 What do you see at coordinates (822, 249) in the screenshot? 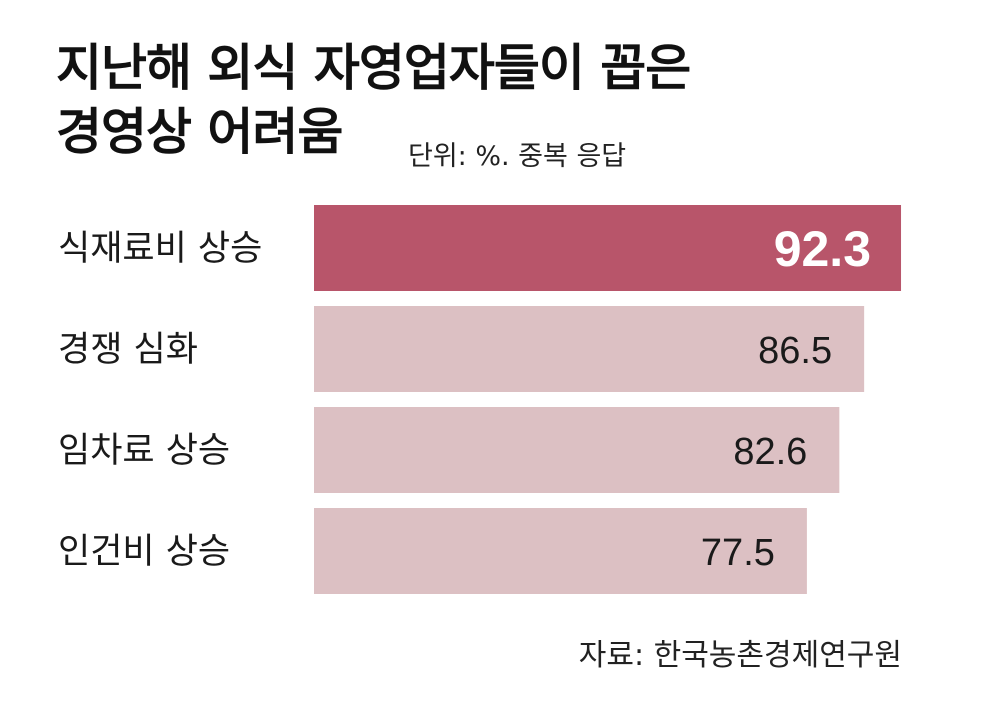
I see `value-label: 92.3` at bounding box center [822, 249].